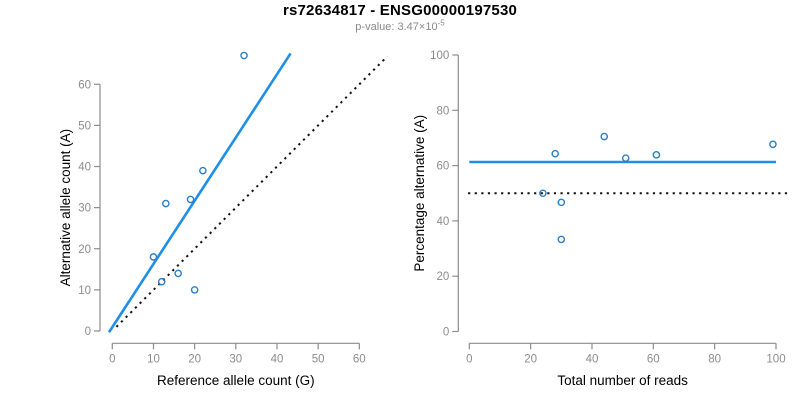  Describe the element at coordinates (714, 359) in the screenshot. I see `x-tick-label: 80` at that location.